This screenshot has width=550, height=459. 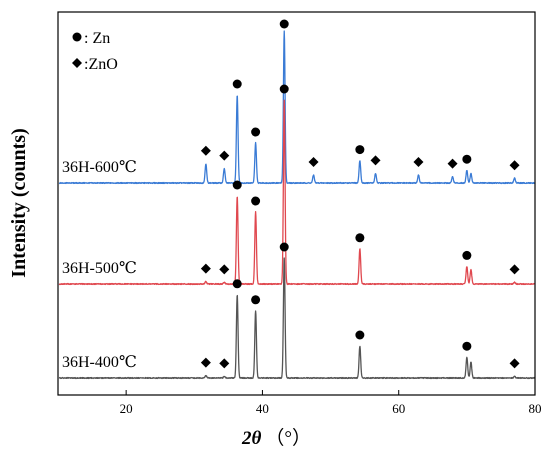 I want to click on x-axis-label: 2θ （°）, so click(x=276, y=438).